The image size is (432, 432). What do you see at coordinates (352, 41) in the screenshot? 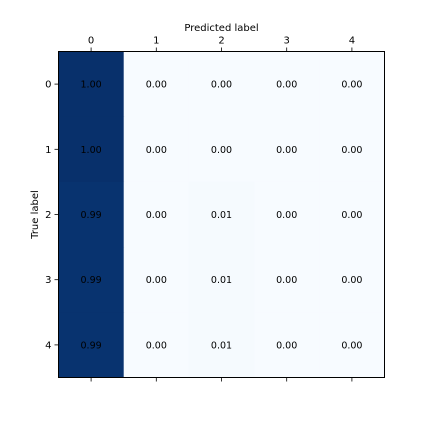
I see `x-tick-label: 4` at bounding box center [352, 41].